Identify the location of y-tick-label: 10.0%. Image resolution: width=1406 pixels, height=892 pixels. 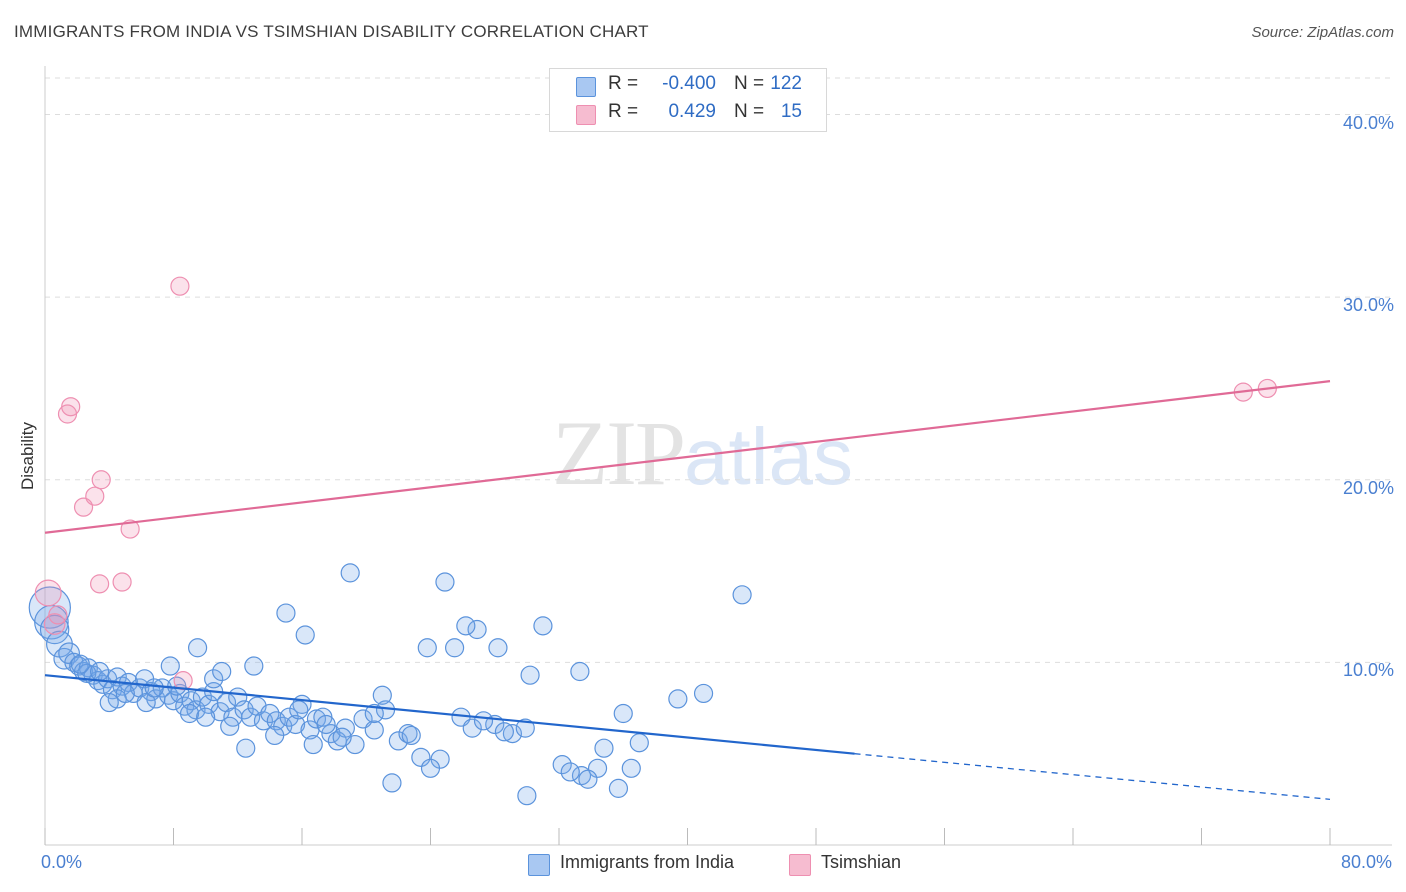
(1368, 670).